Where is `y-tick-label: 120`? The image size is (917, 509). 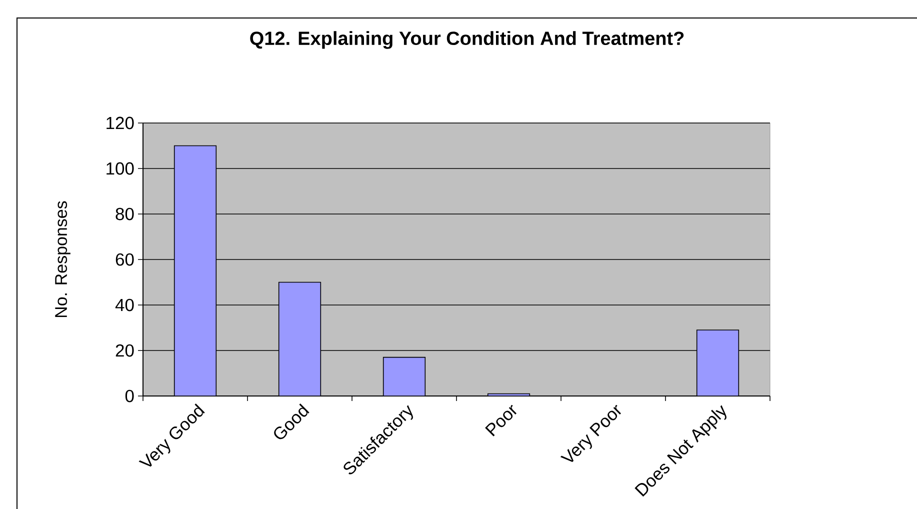 y-tick-label: 120 is located at coordinates (120, 123).